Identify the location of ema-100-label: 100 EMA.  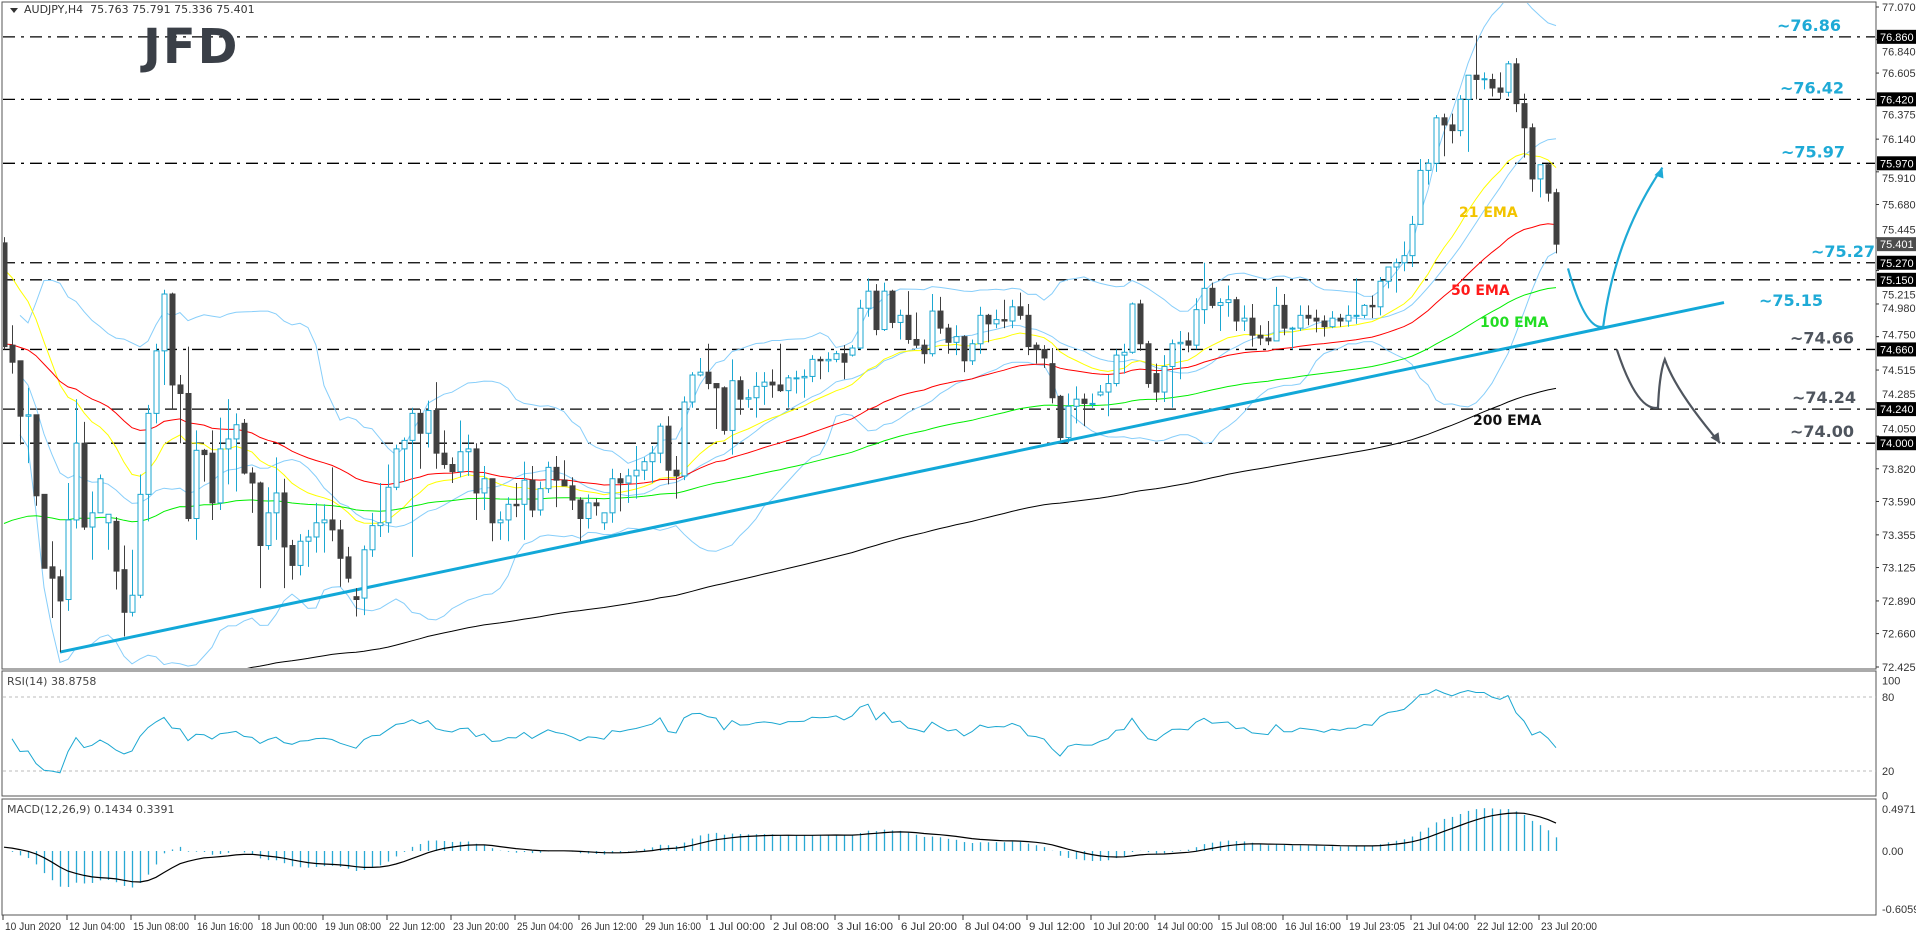
(1514, 323).